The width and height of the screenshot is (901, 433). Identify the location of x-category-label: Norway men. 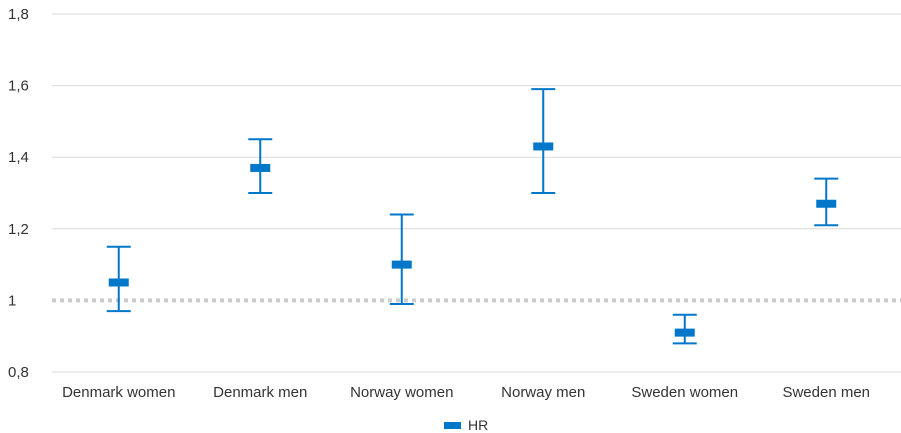
(543, 392).